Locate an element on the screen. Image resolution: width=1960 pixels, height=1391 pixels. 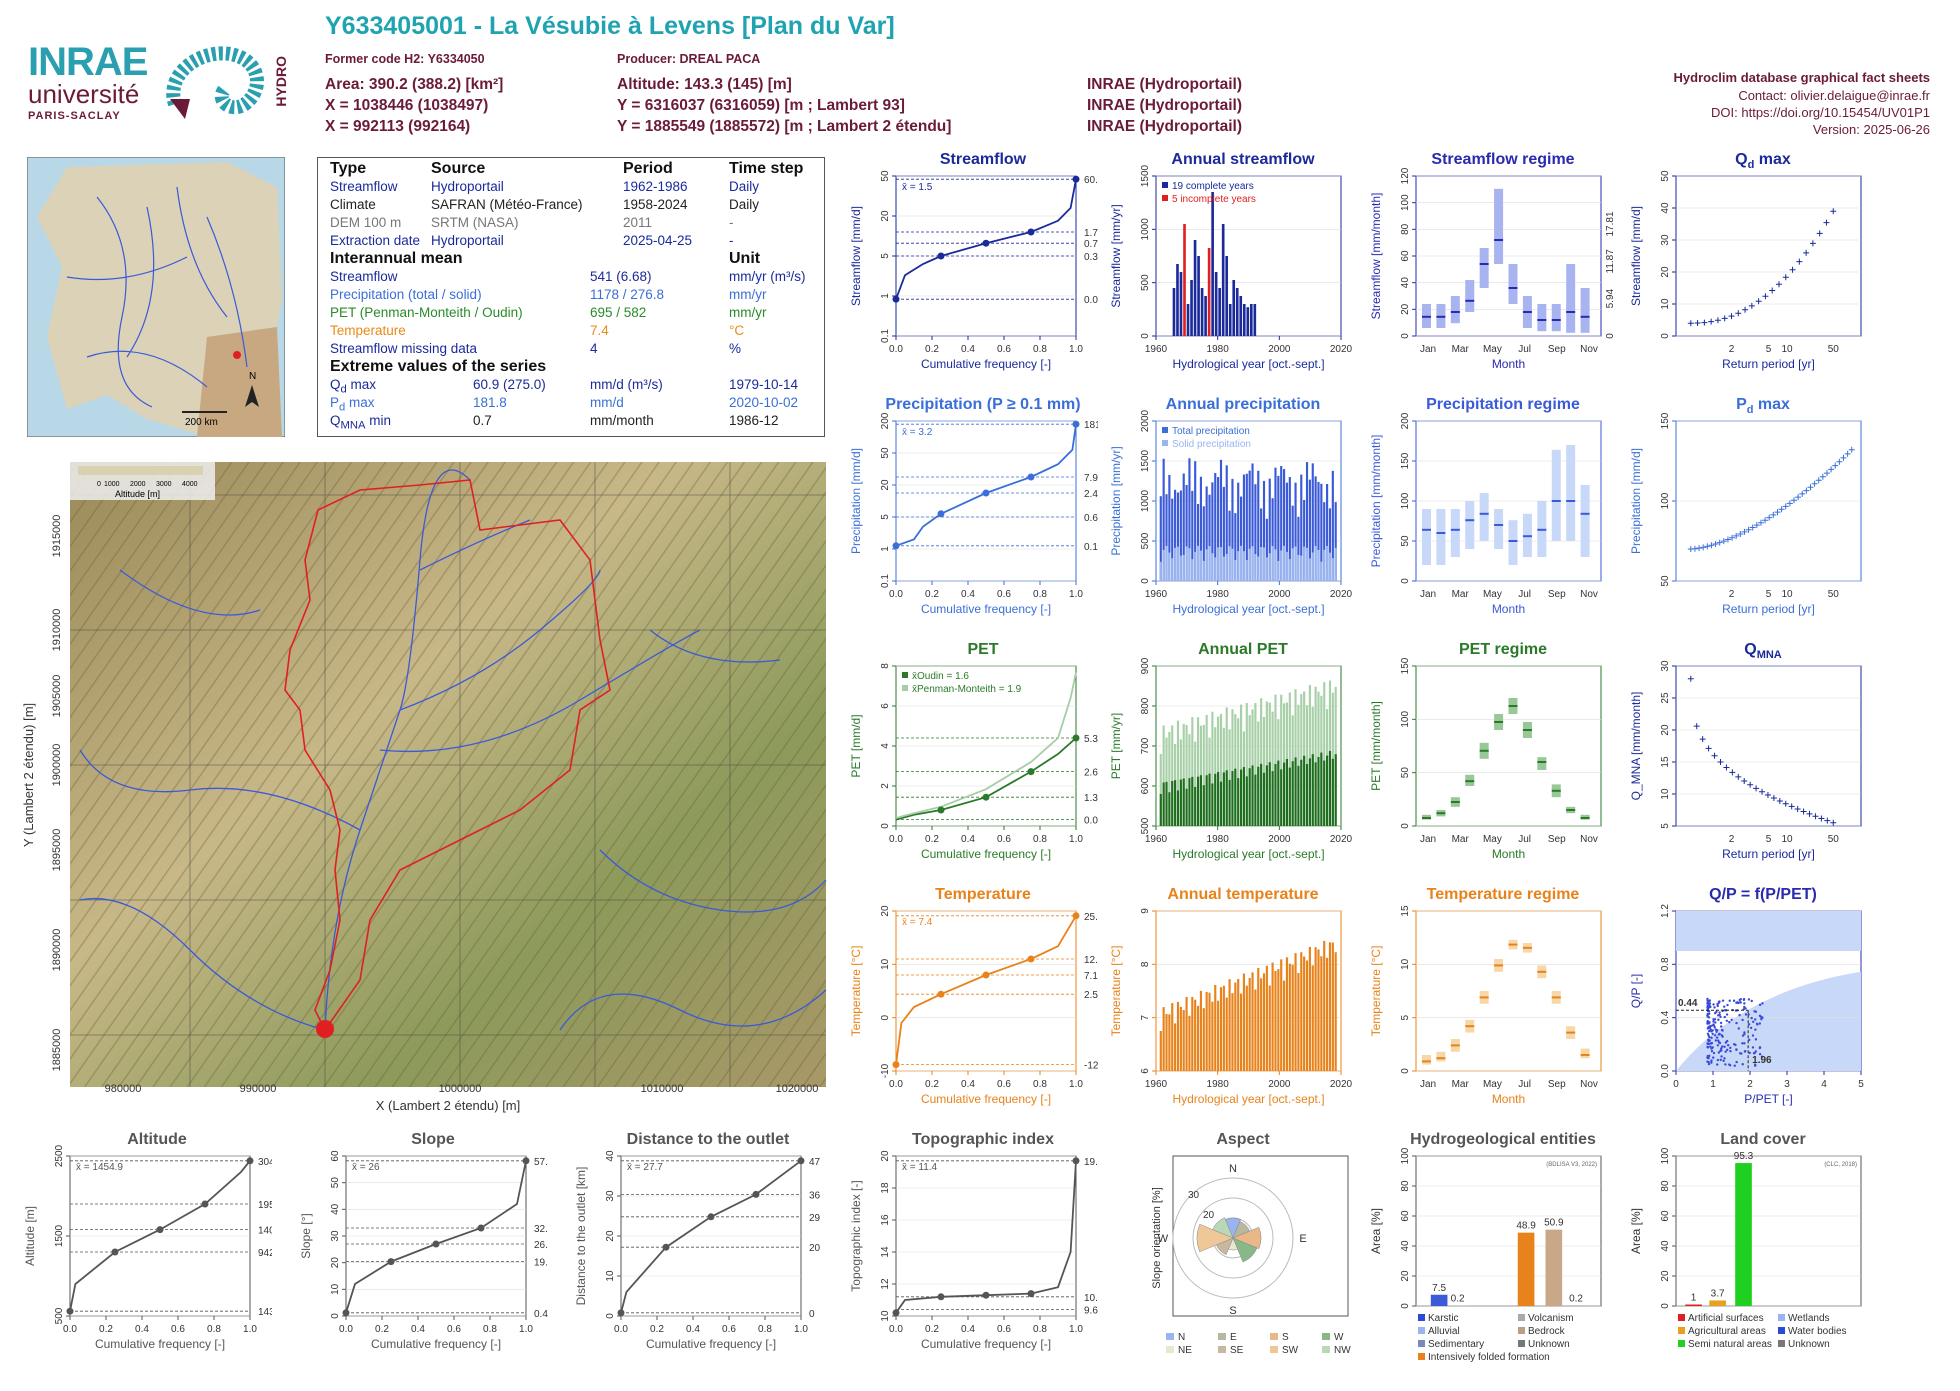
extreme-value: 0.7 is located at coordinates (482, 420).